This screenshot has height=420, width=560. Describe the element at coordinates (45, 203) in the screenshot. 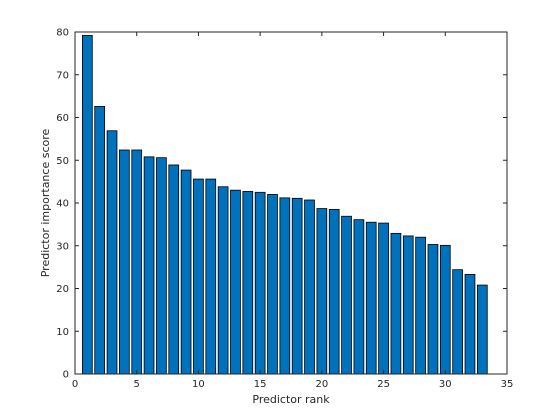

I see `y-axis-label: Predictor importance score` at that location.